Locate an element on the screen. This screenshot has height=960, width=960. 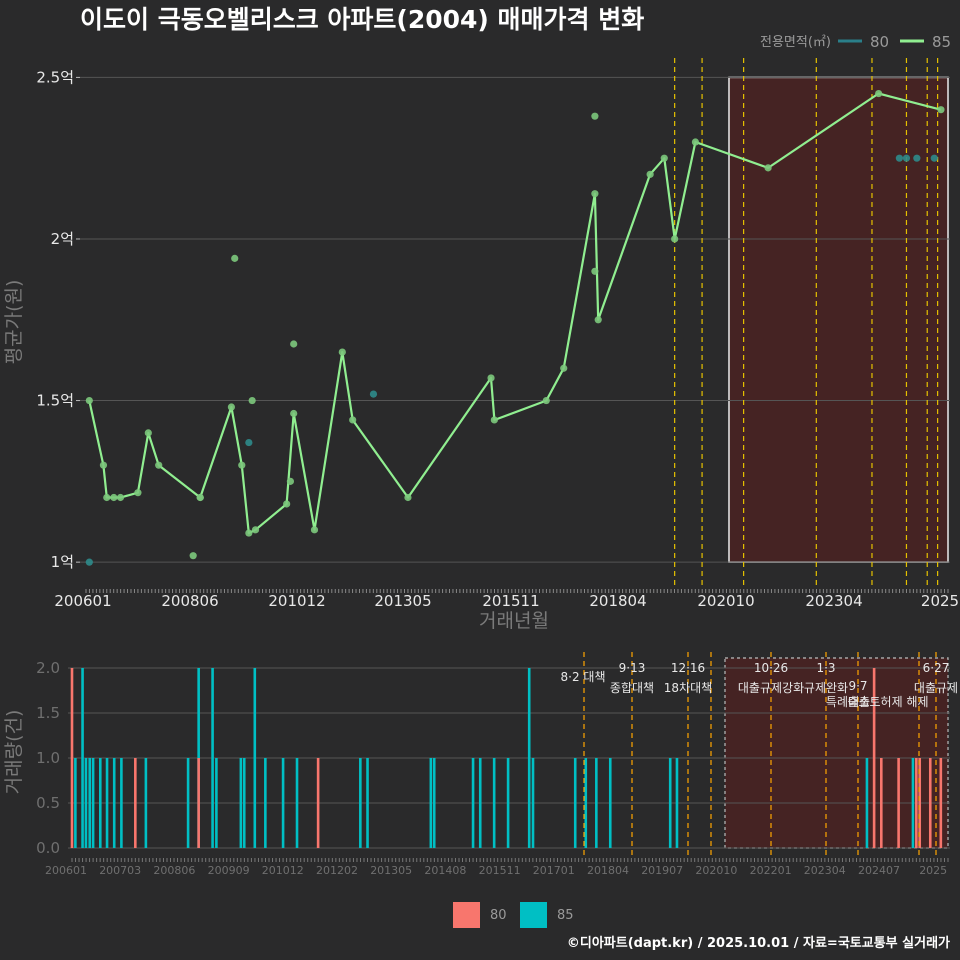
volume-x-tick-label-16: 2025 is located at coordinates (933, 870).